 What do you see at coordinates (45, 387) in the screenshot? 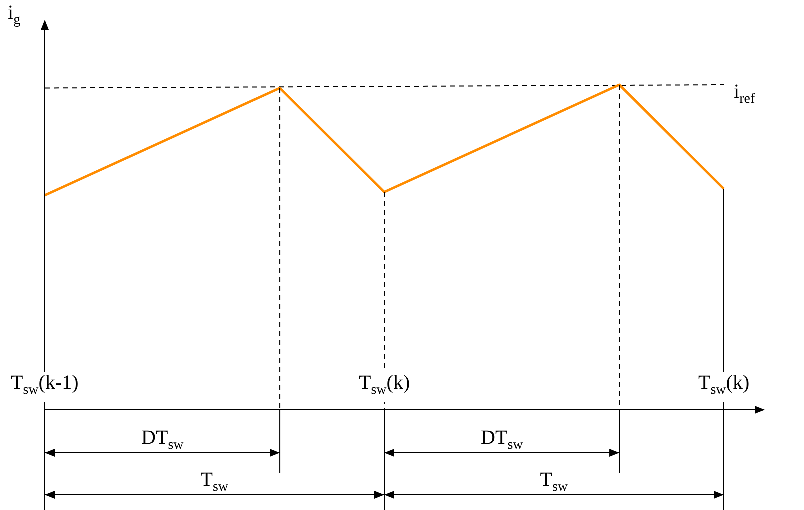
I see `x-tick-label: T$_{sw}$(k-1)` at bounding box center [45, 387].